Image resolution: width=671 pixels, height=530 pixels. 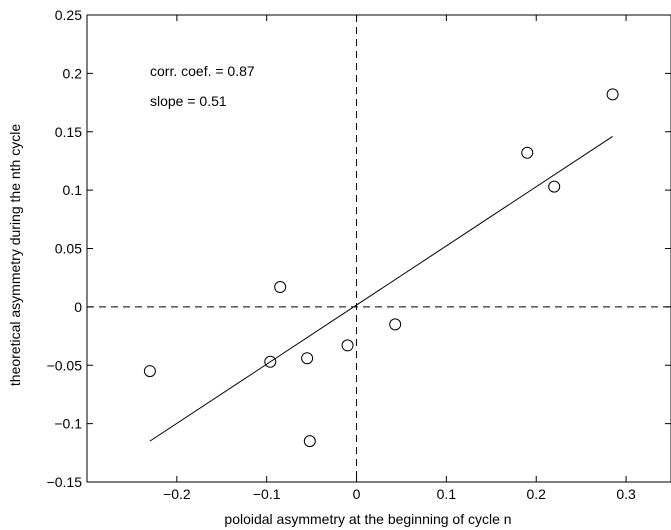 I want to click on y-tick-label: 0.15, so click(x=68, y=132).